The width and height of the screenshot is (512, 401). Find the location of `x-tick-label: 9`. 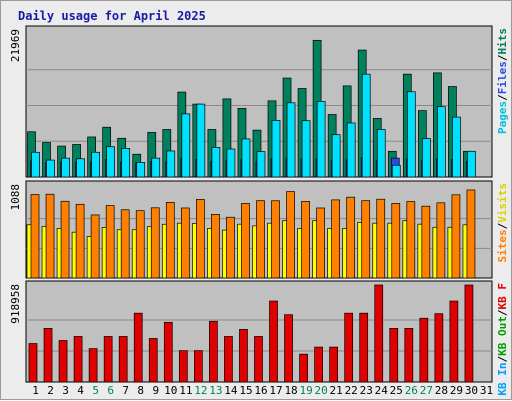

x-tick-label: 9 is located at coordinates (155, 390).